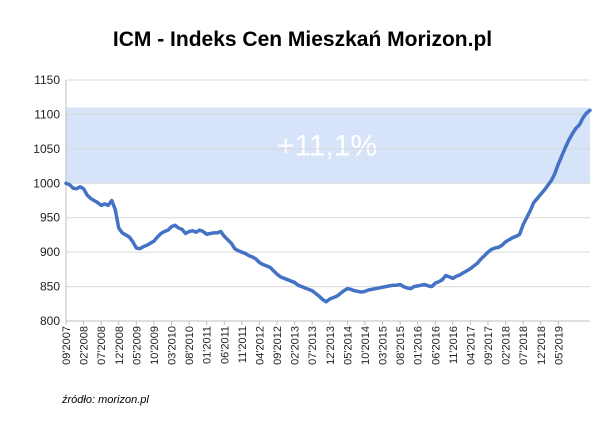  Describe the element at coordinates (46, 149) in the screenshot. I see `y-tick-label: 1050` at that location.